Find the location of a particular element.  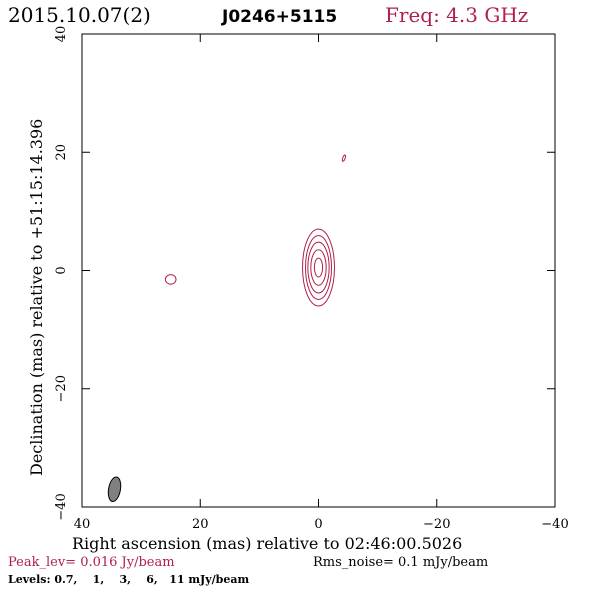

frequency-label: Freq: 4.3 GHz is located at coordinates (456, 15).